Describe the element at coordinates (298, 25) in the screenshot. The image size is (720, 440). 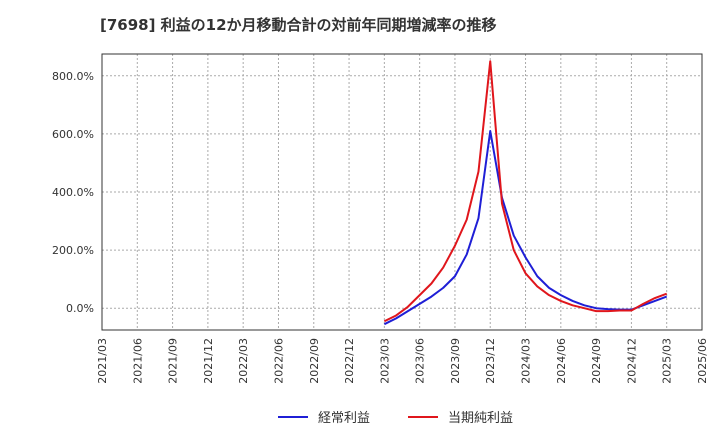
I see `chart-title: [7698] 利益の12か月移動合計の対前年同期増減率の推移` at that location.